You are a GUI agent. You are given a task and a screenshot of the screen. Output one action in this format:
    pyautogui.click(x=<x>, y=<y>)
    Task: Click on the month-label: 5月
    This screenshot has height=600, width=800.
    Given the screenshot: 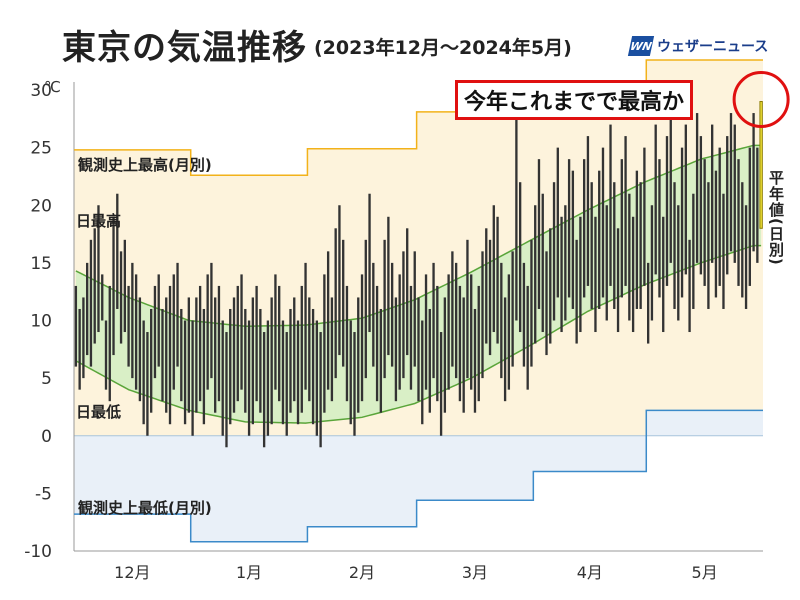 What is the action you would take?
    pyautogui.click(x=705, y=572)
    